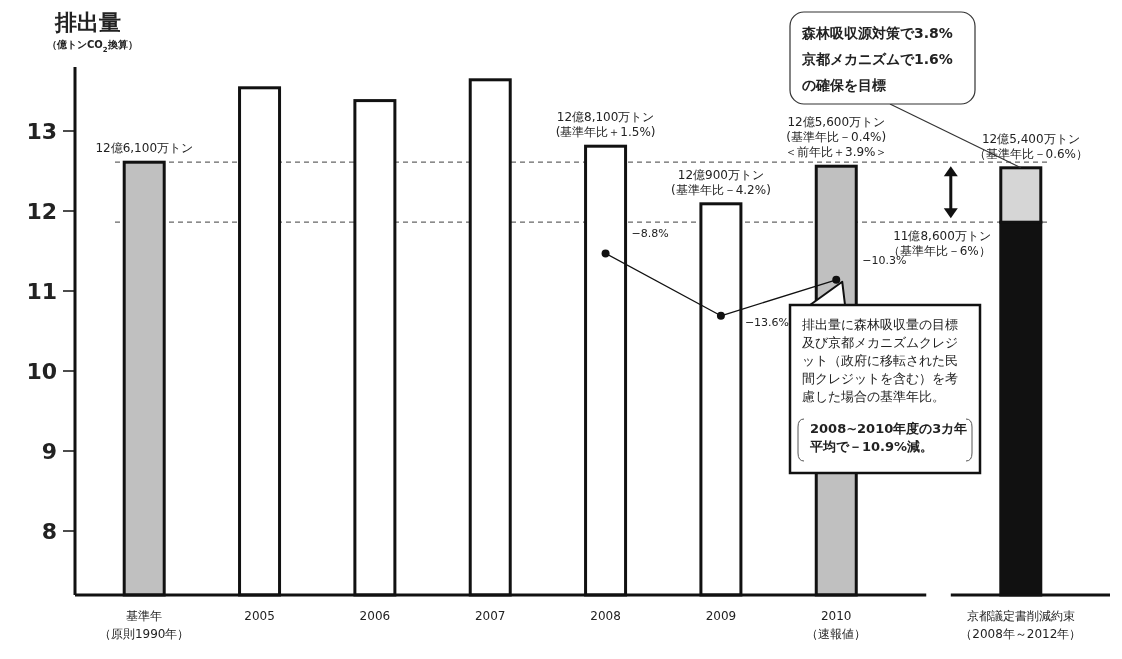 This screenshot has height=659, width=1122. I want to click on y-tick-label: 11, so click(41, 291).